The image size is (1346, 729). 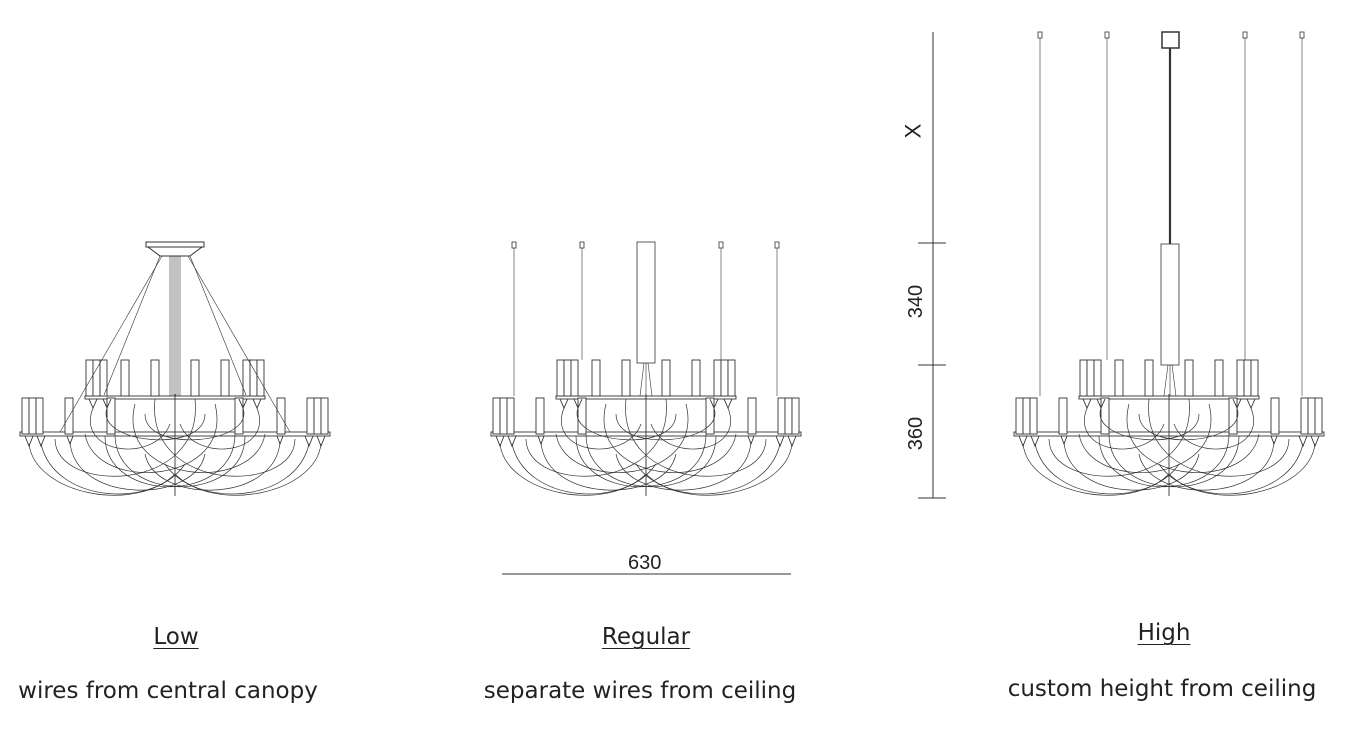 I want to click on width-dimension-label: 630, so click(x=645, y=563).